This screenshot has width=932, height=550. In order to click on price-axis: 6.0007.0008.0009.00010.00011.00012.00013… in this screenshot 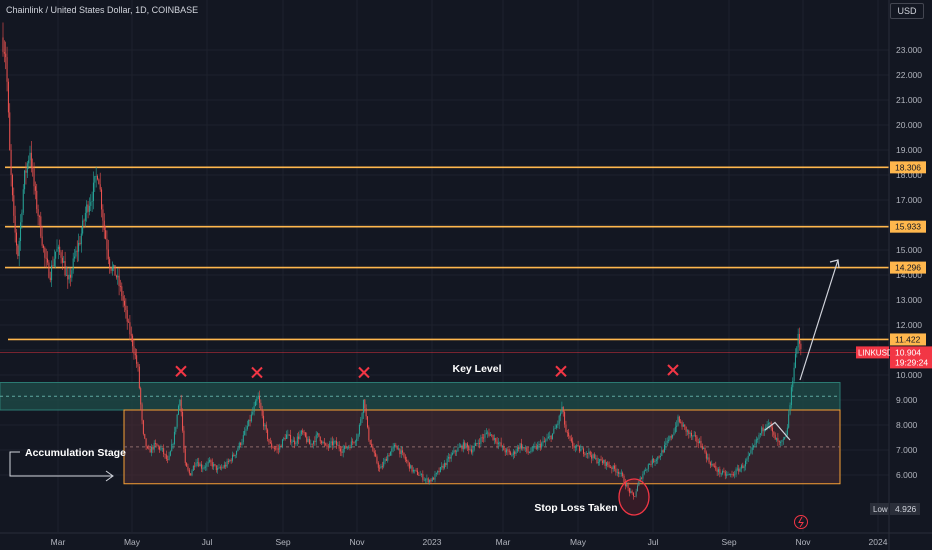, I will do `click(894, 275)`.